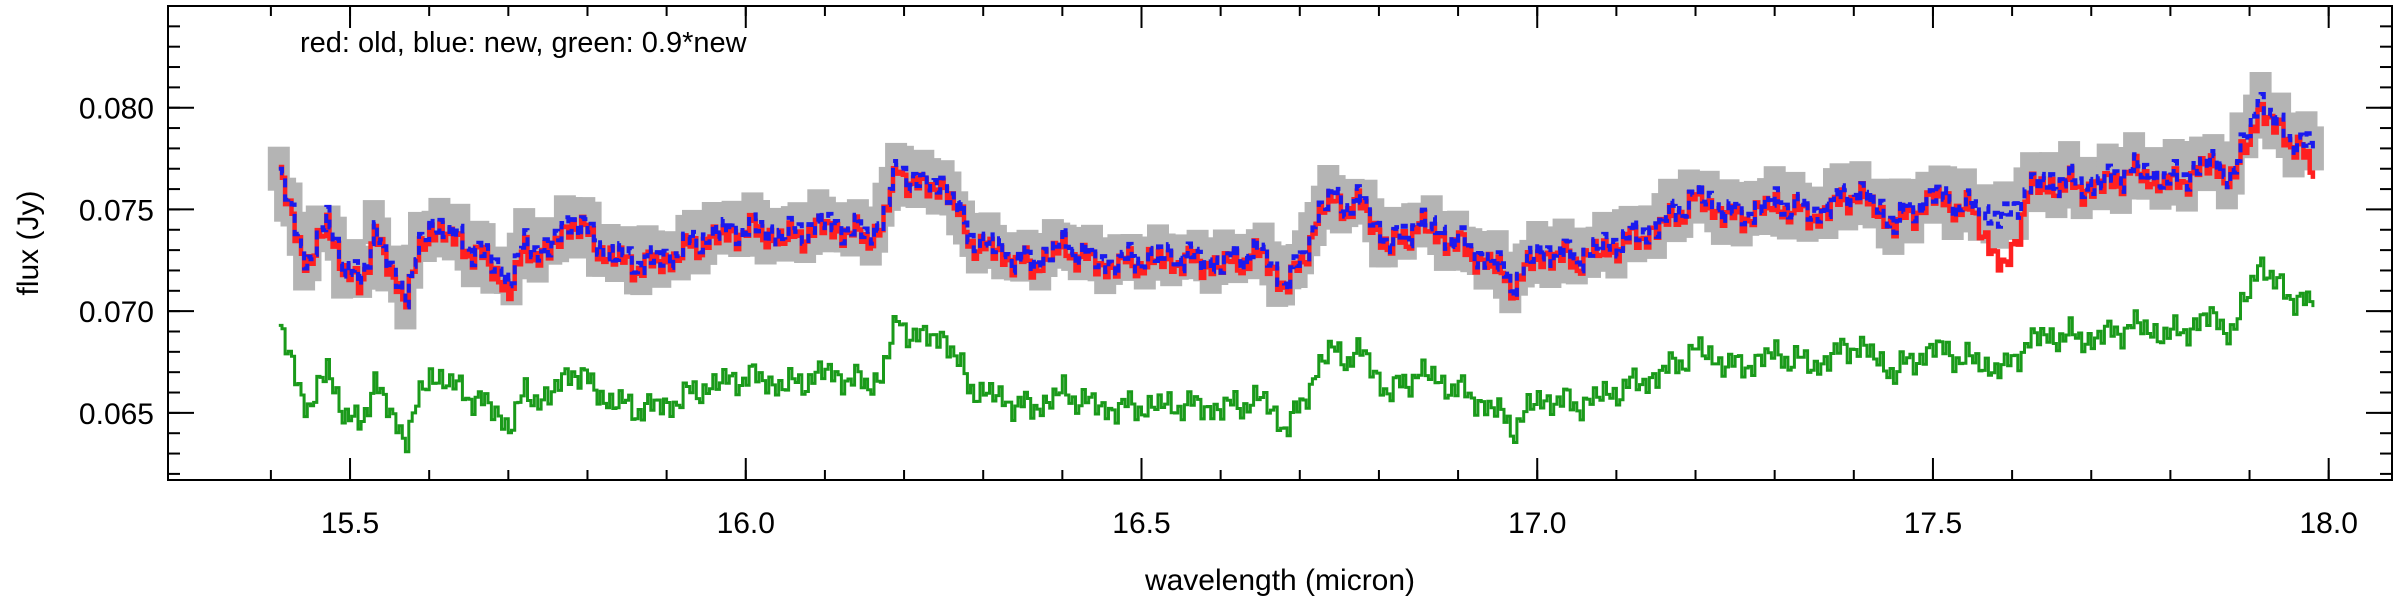 This screenshot has width=2400, height=605. What do you see at coordinates (2328, 523) in the screenshot?
I see `x-tick-label: 18.0` at bounding box center [2328, 523].